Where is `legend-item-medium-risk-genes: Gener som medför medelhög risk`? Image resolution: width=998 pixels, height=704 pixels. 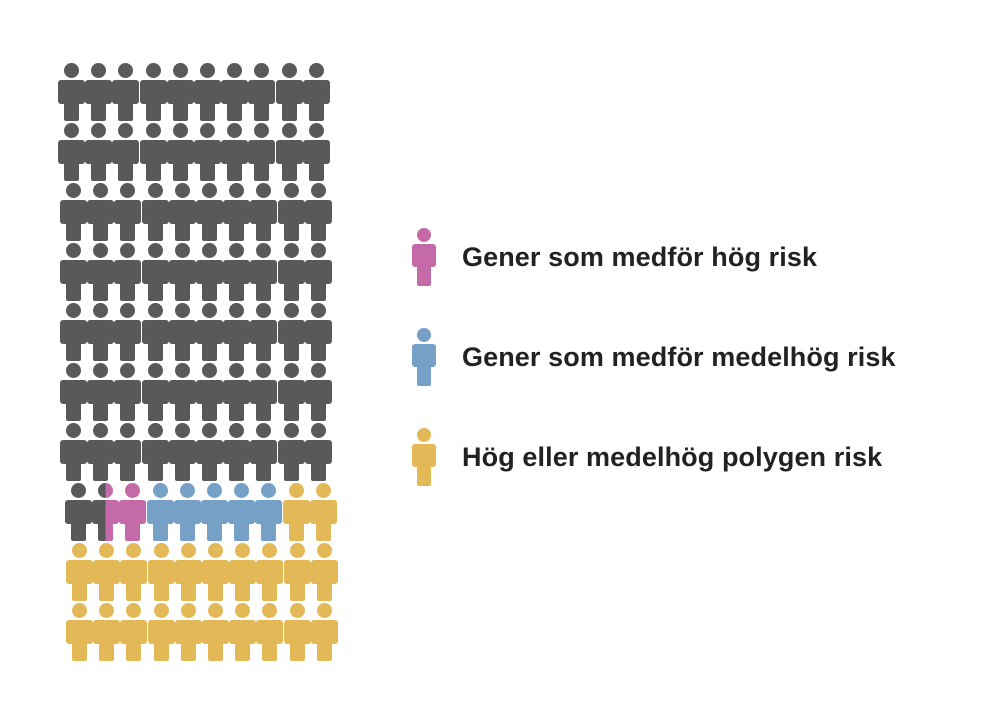
legend-item-medium-risk-genes: Gener som medför medelhög risk is located at coordinates (692, 358).